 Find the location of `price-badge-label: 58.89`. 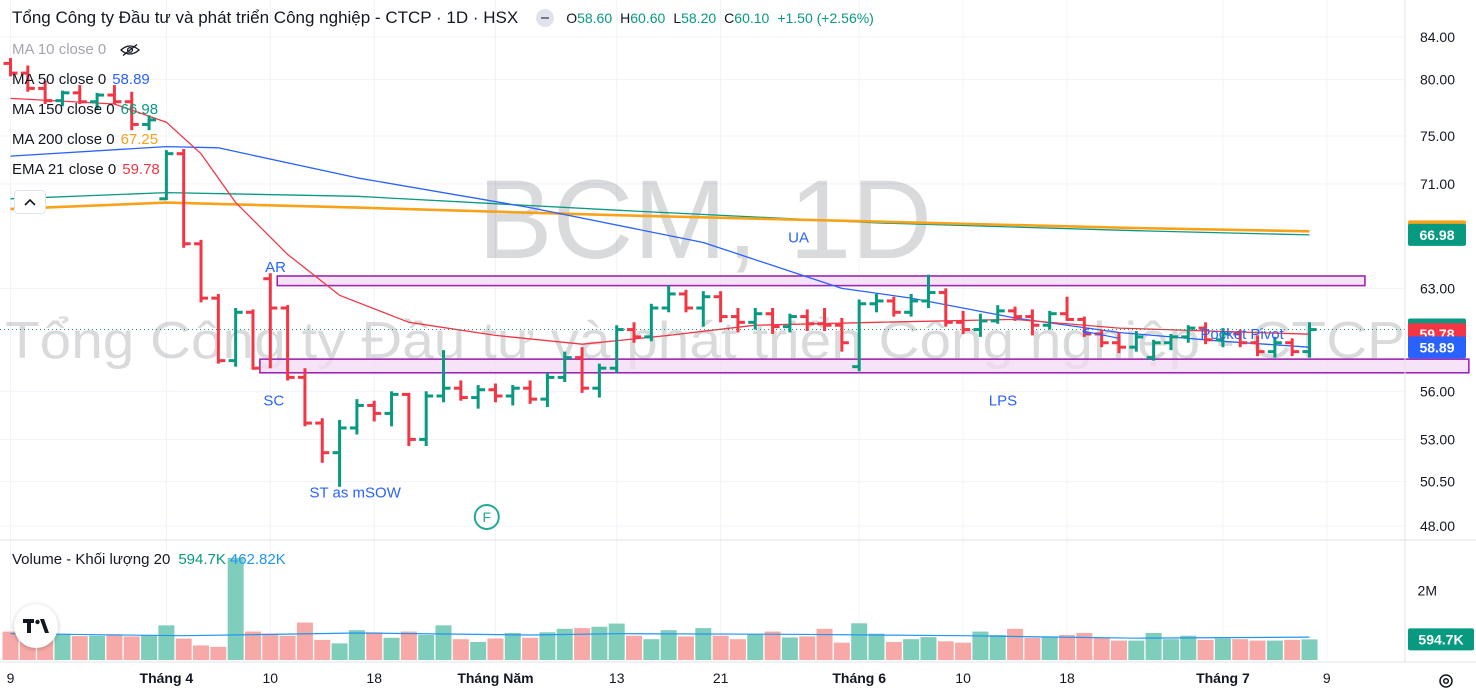

price-badge-label: 58.89 is located at coordinates (1436, 347).